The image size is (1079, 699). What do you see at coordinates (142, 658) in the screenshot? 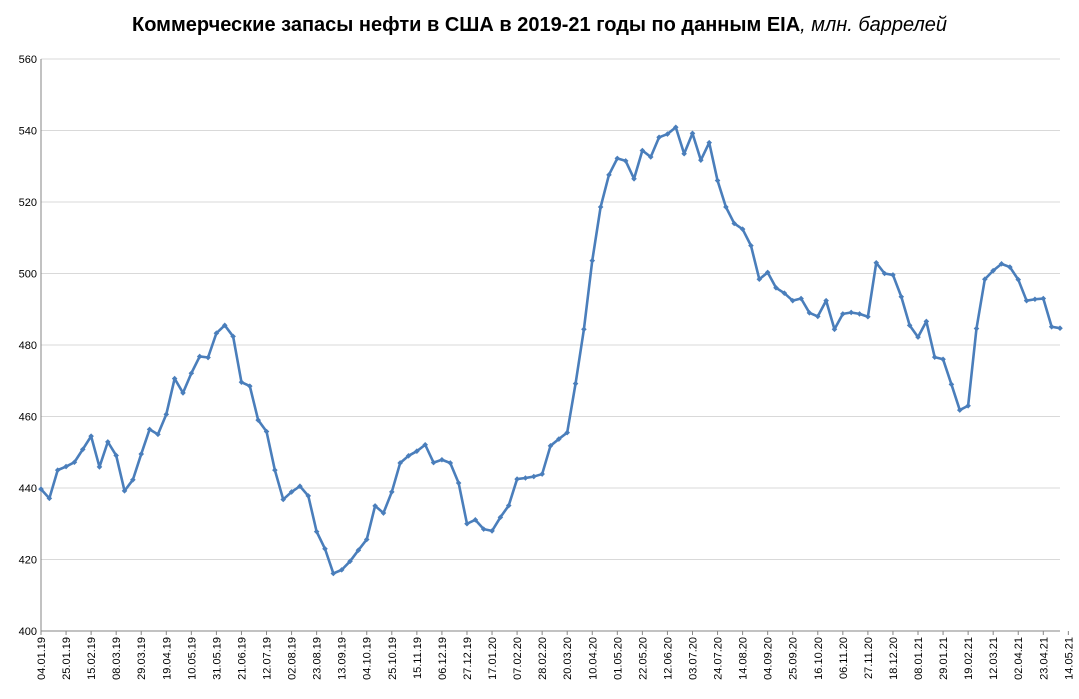
I see `x-tick-label: 29.03.19` at bounding box center [142, 658].